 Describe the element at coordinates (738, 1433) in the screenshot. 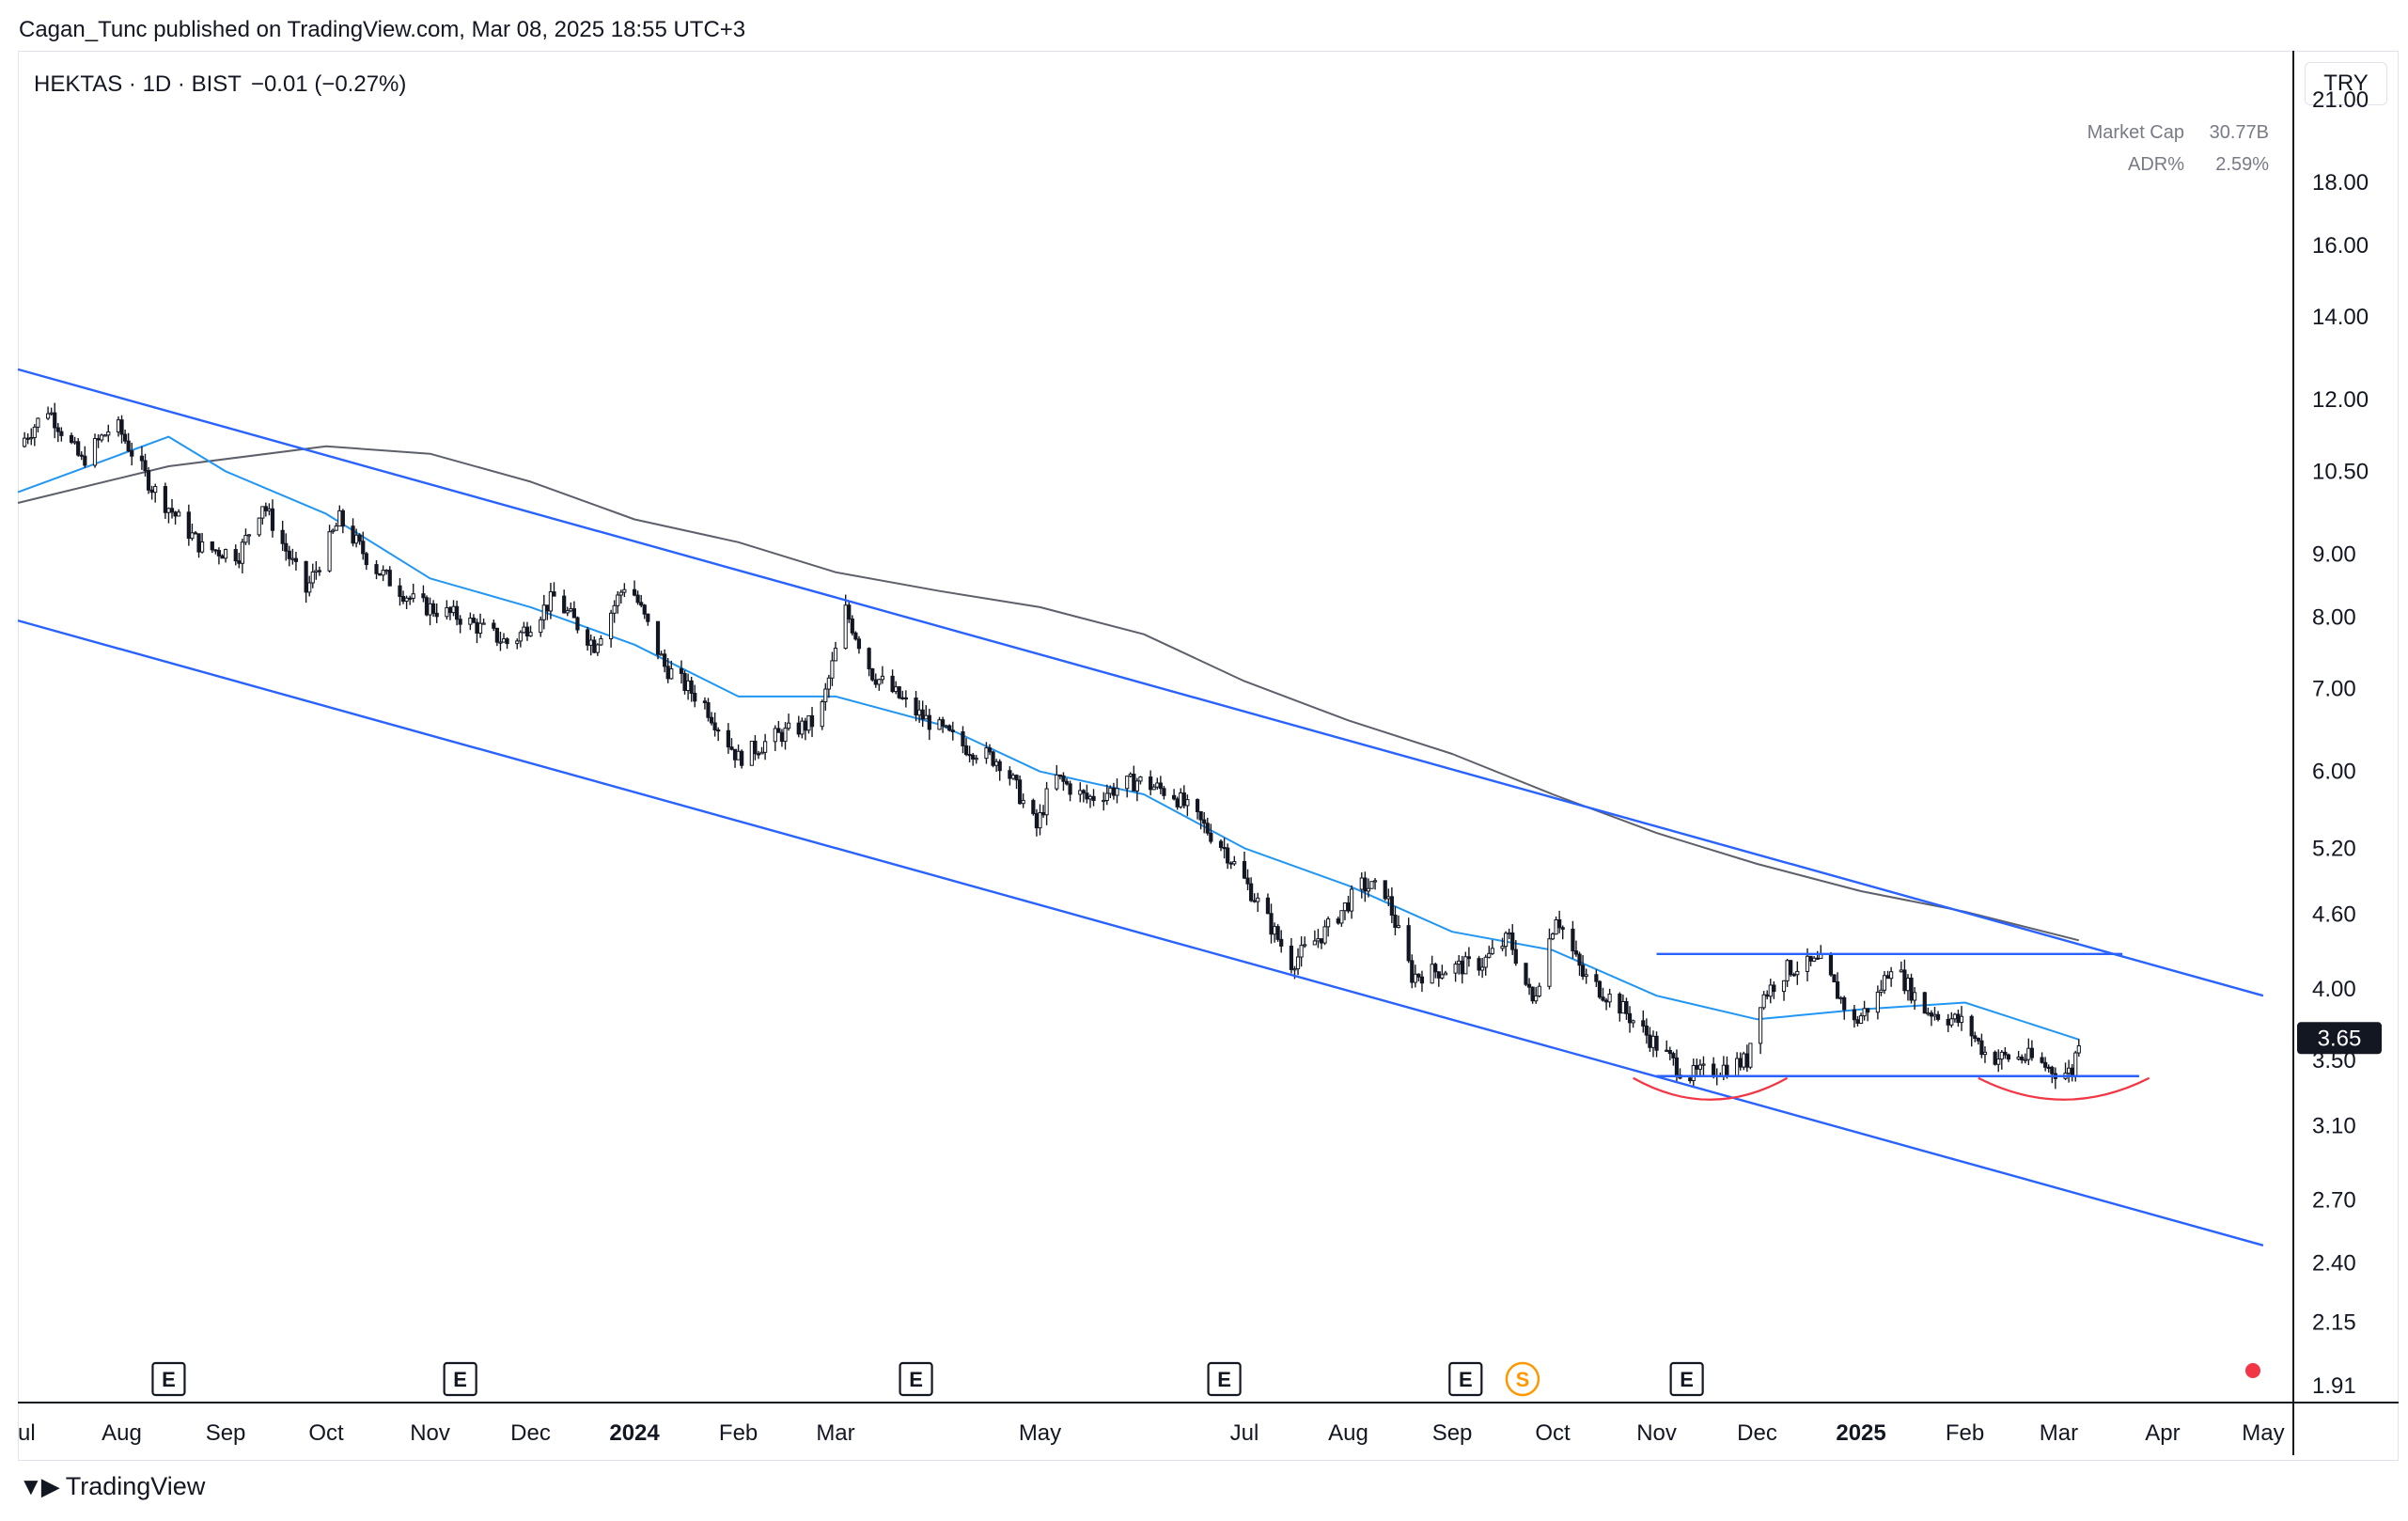

I see `x-tick-label: Feb` at that location.